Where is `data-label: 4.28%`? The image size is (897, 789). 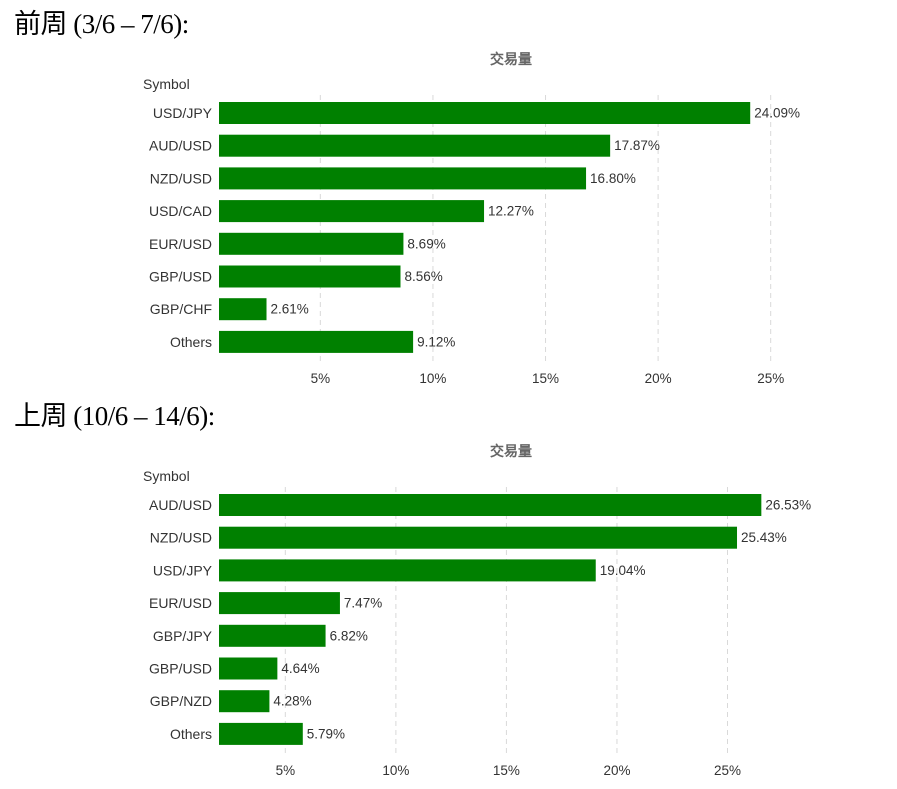
data-label: 4.28% is located at coordinates (292, 701).